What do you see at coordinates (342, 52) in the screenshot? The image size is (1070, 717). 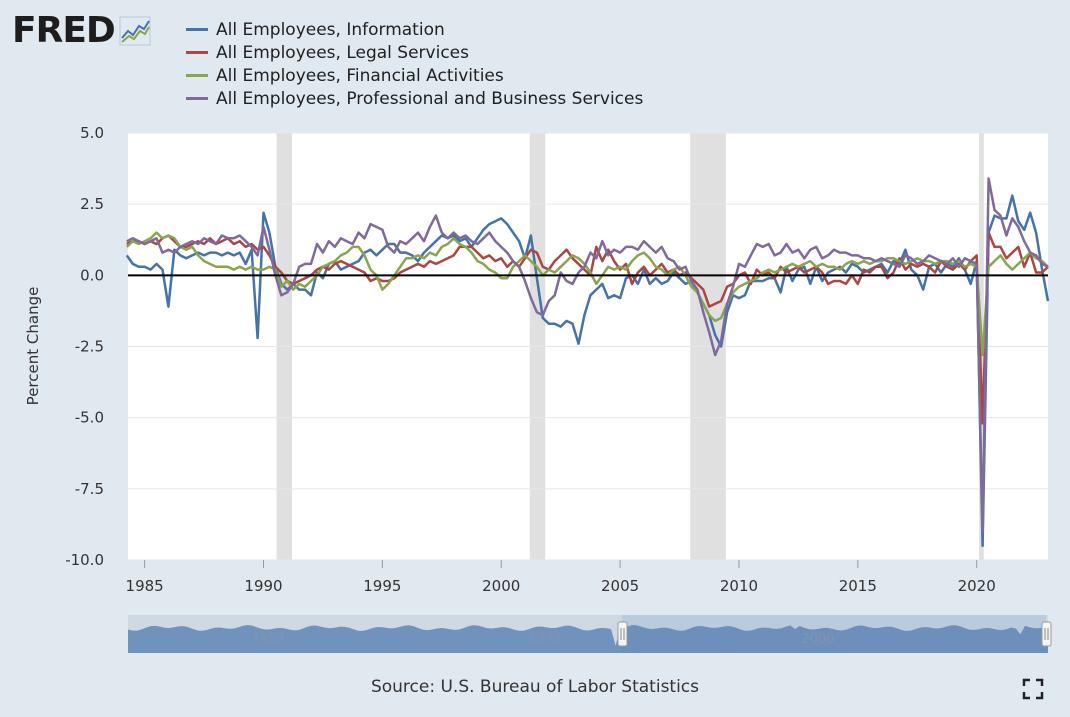 I see `legend-label-legal: All Employees, Legal Services` at bounding box center [342, 52].